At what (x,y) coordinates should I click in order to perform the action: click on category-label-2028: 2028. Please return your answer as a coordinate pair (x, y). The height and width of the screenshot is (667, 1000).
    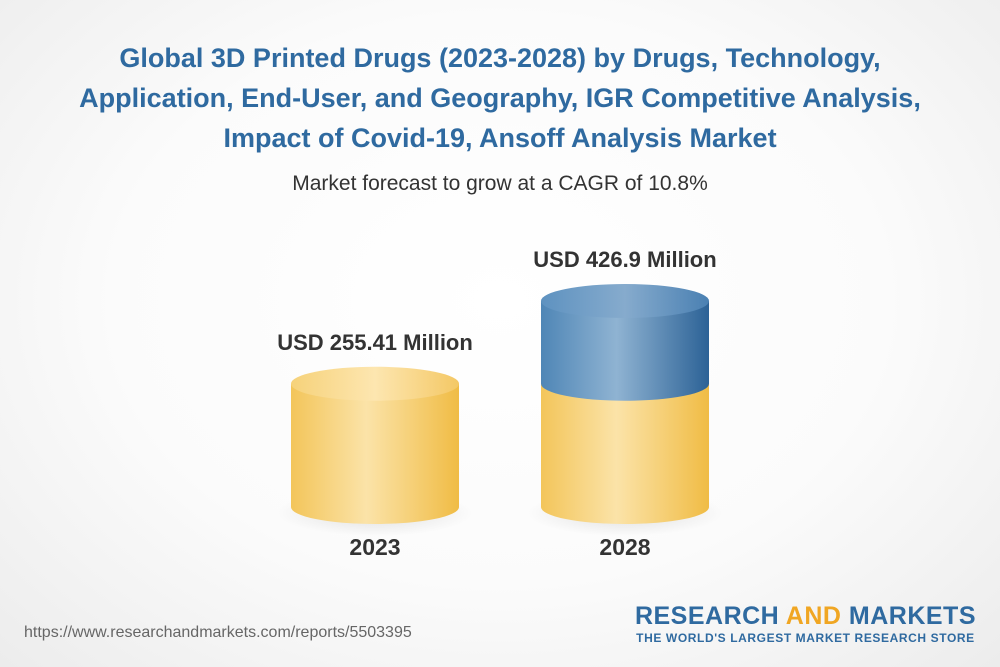
    Looking at the image, I should click on (624, 547).